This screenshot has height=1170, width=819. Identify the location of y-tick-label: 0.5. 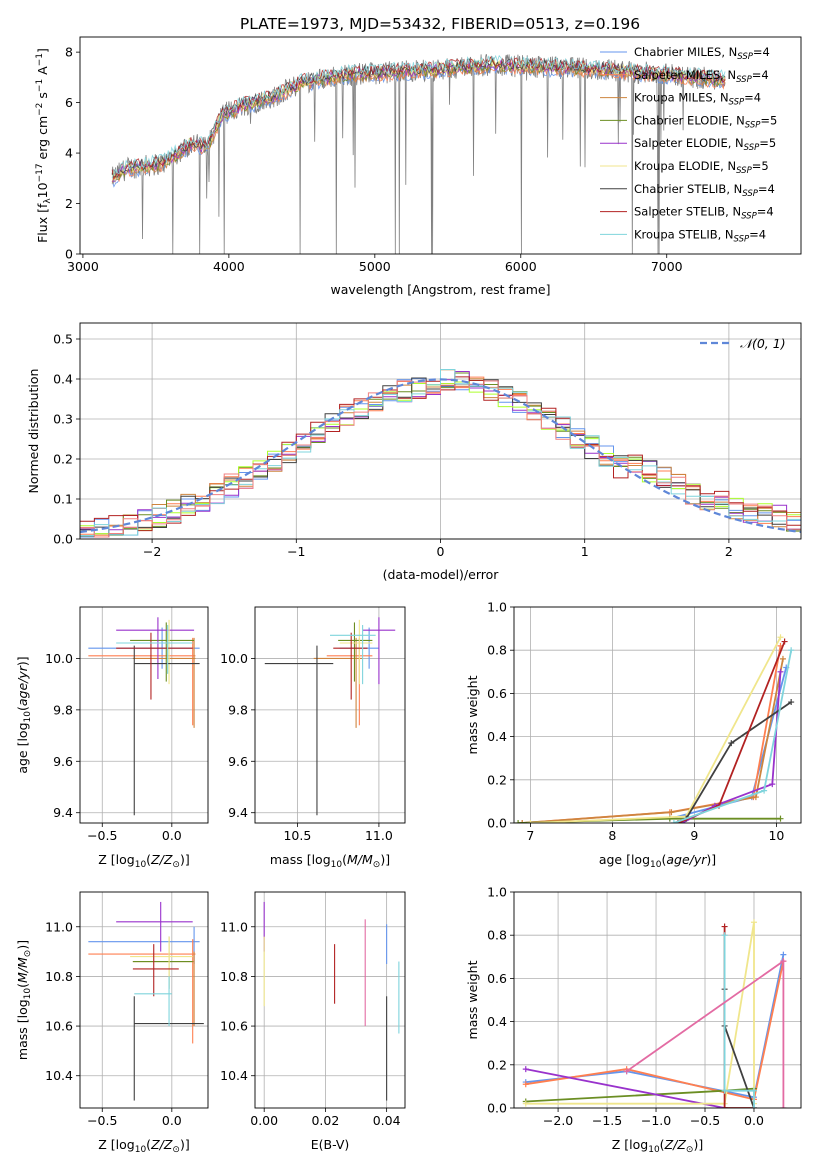
(63, 339).